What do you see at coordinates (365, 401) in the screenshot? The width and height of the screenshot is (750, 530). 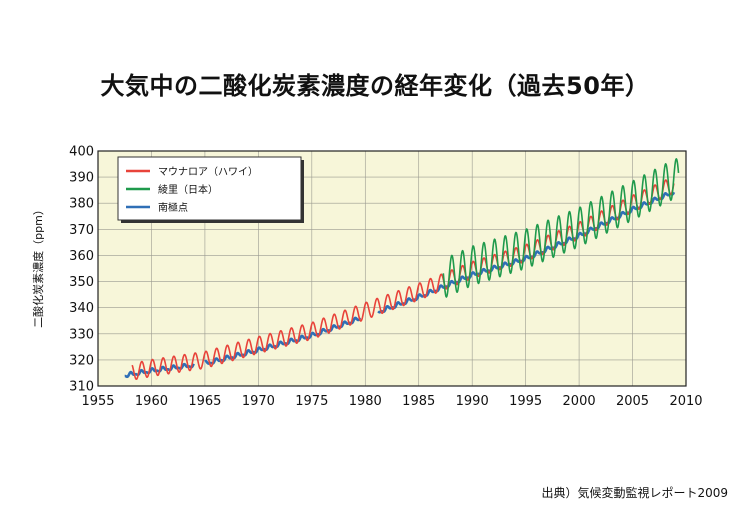 I see `x-tick-label: 1980` at bounding box center [365, 401].